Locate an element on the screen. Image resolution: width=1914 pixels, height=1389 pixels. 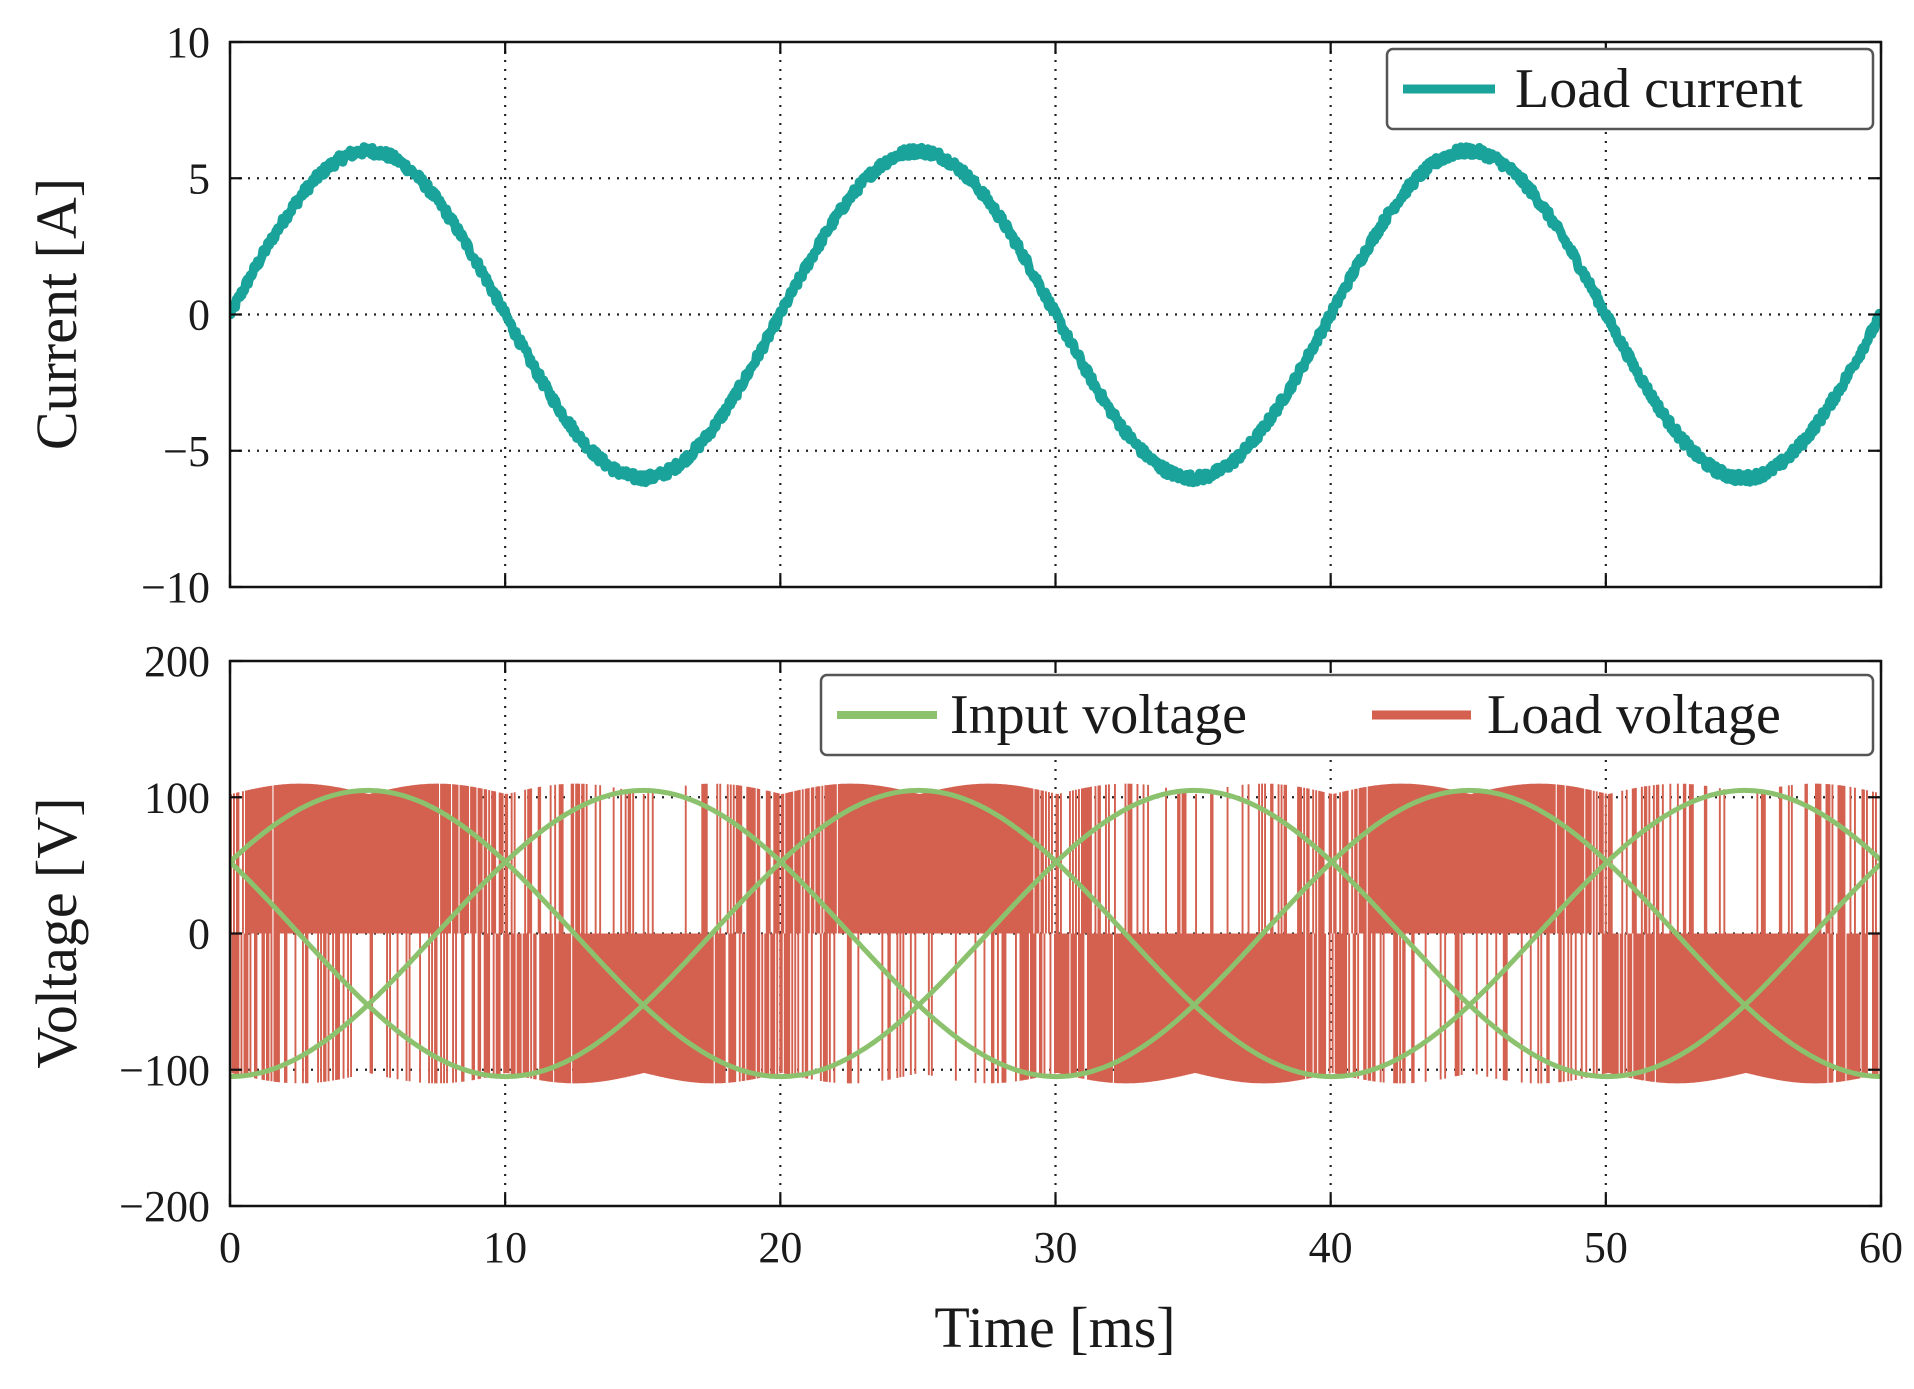
load-voltage-positive-pulses is located at coordinates (1053, 858).